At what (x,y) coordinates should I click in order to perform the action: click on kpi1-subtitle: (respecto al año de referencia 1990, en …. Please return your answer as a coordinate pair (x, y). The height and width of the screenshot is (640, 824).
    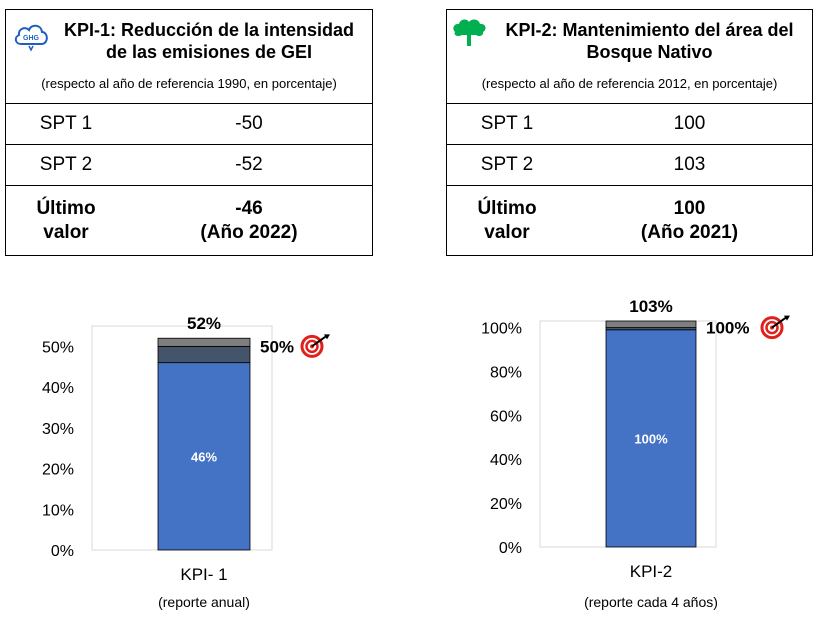
    Looking at the image, I should click on (189, 83).